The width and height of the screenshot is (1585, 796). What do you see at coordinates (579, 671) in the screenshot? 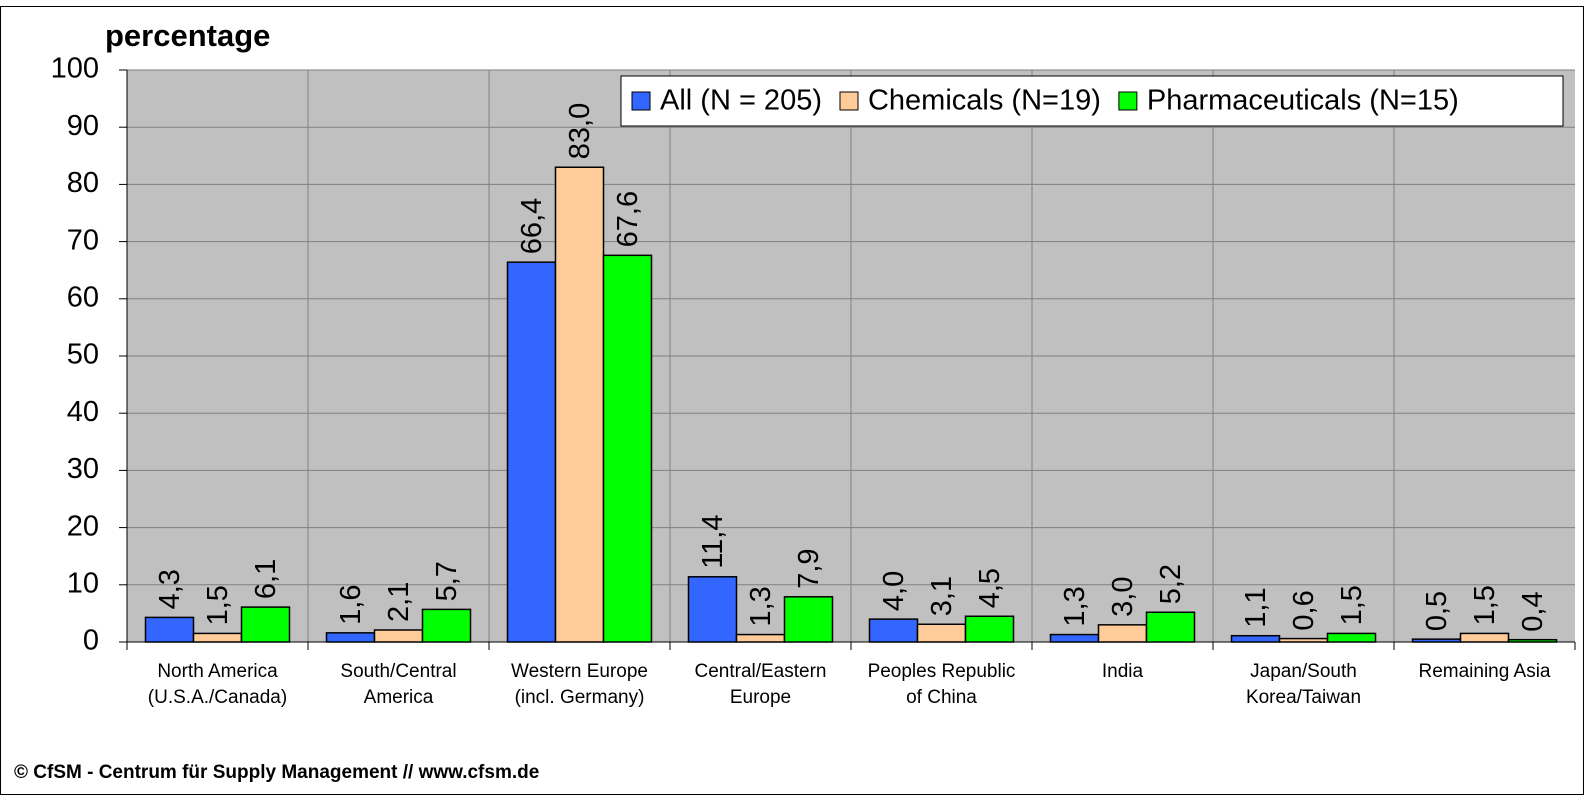
I see `x-tick-line: Western Europe` at bounding box center [579, 671].